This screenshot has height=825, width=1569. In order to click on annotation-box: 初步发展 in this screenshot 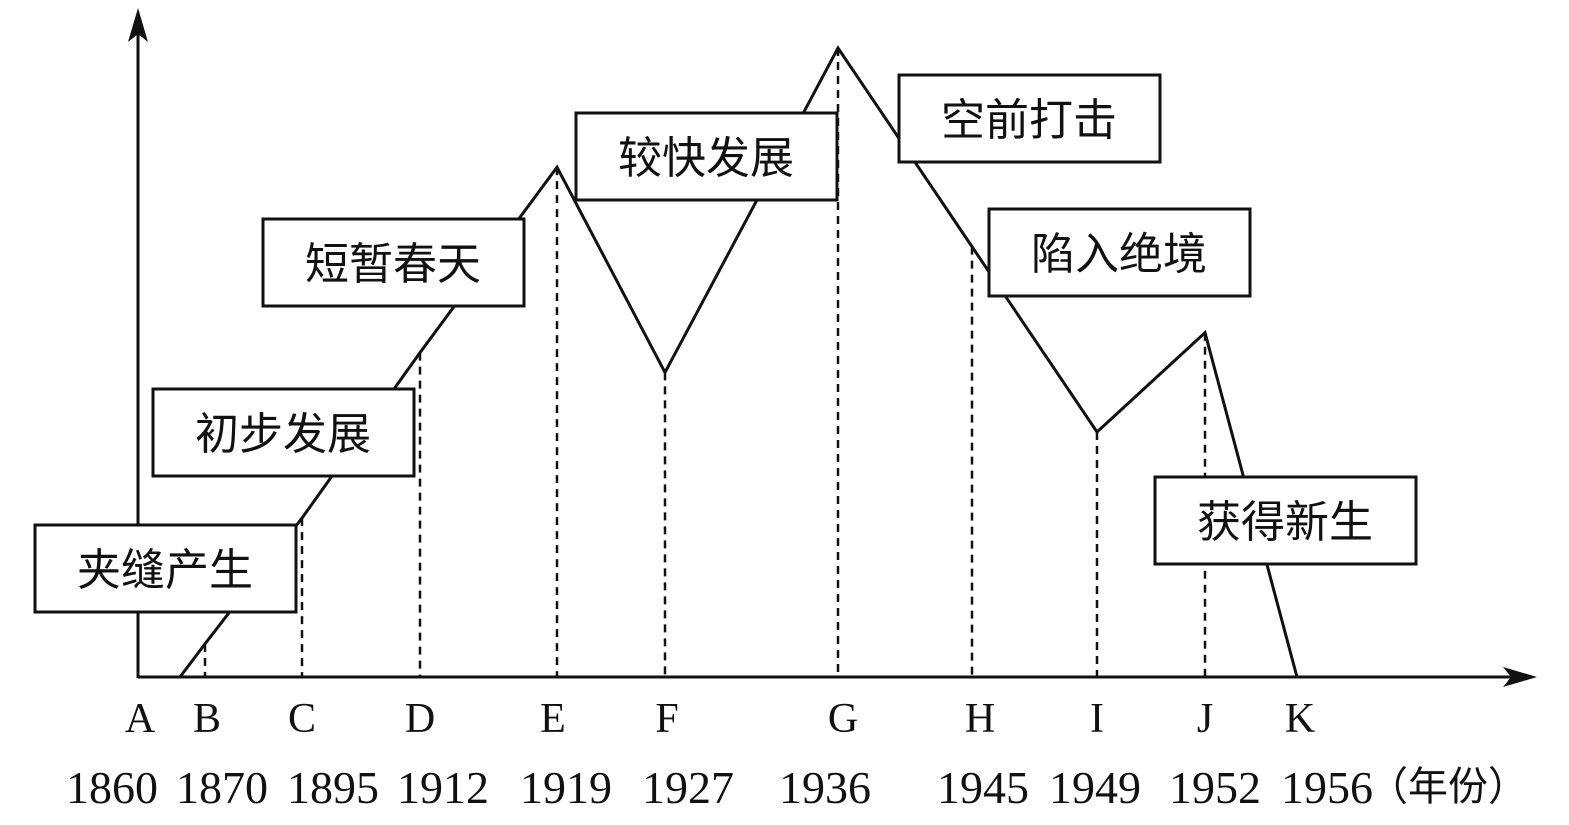, I will do `click(283, 432)`.